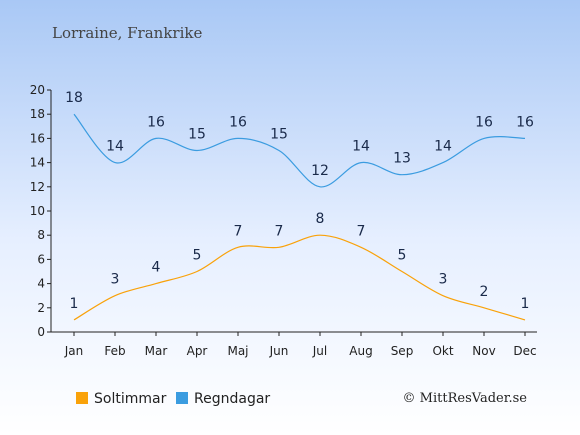 This screenshot has width=580, height=435. Describe the element at coordinates (41, 332) in the screenshot. I see `y-tick-label: 0` at that location.